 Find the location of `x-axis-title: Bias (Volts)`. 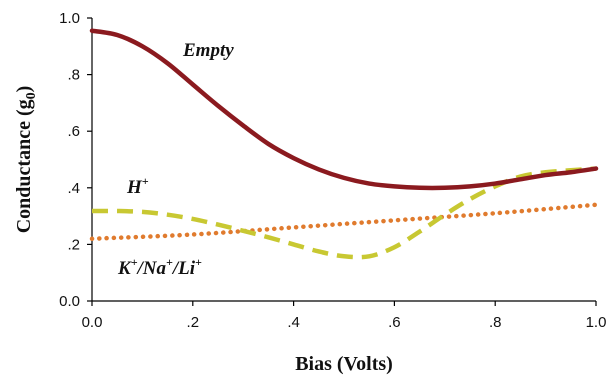

x-axis-title: Bias (Volts) is located at coordinates (344, 364).